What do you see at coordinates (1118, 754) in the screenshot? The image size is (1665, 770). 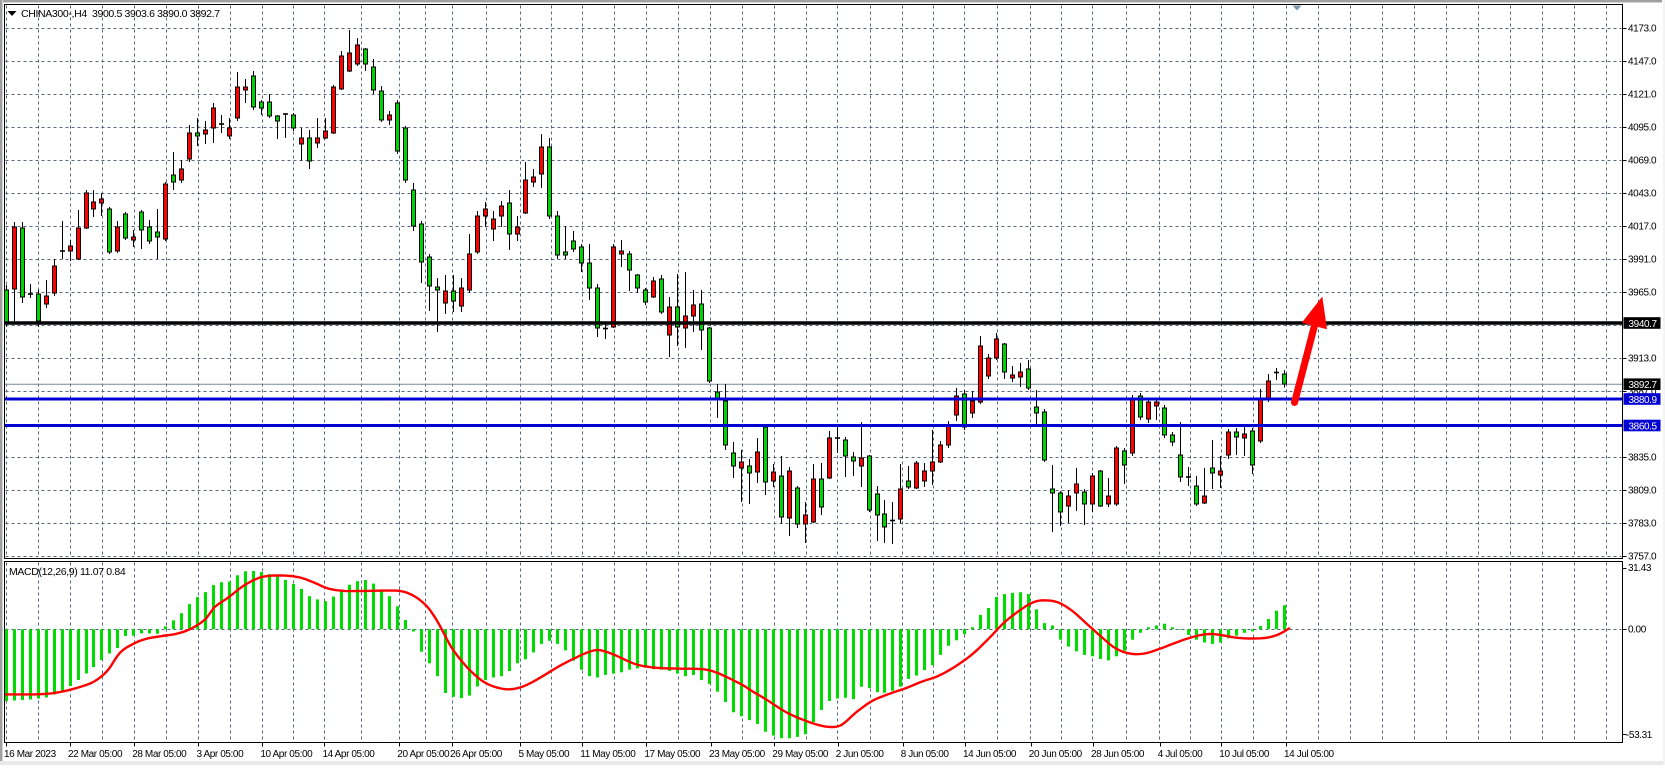 I see `svg-text: 28 Jun 05:00` at bounding box center [1118, 754].